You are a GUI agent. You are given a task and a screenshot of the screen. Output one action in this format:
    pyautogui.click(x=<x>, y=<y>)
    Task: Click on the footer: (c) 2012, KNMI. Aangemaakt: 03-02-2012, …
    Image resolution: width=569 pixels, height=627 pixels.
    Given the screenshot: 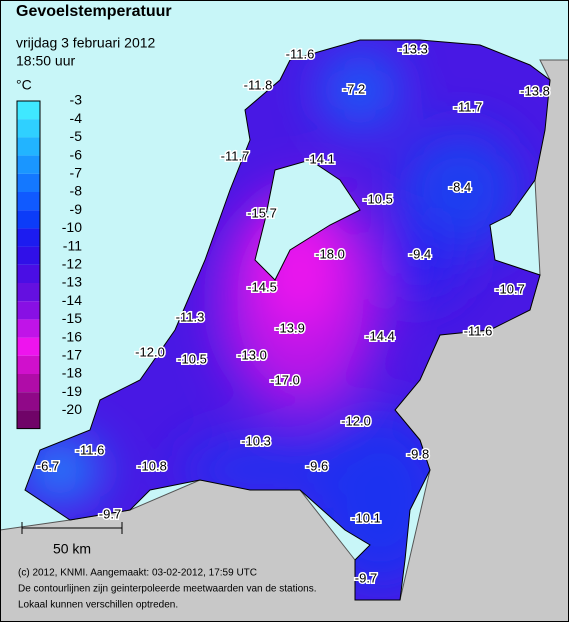 What is the action you would take?
    pyautogui.click(x=167, y=589)
    